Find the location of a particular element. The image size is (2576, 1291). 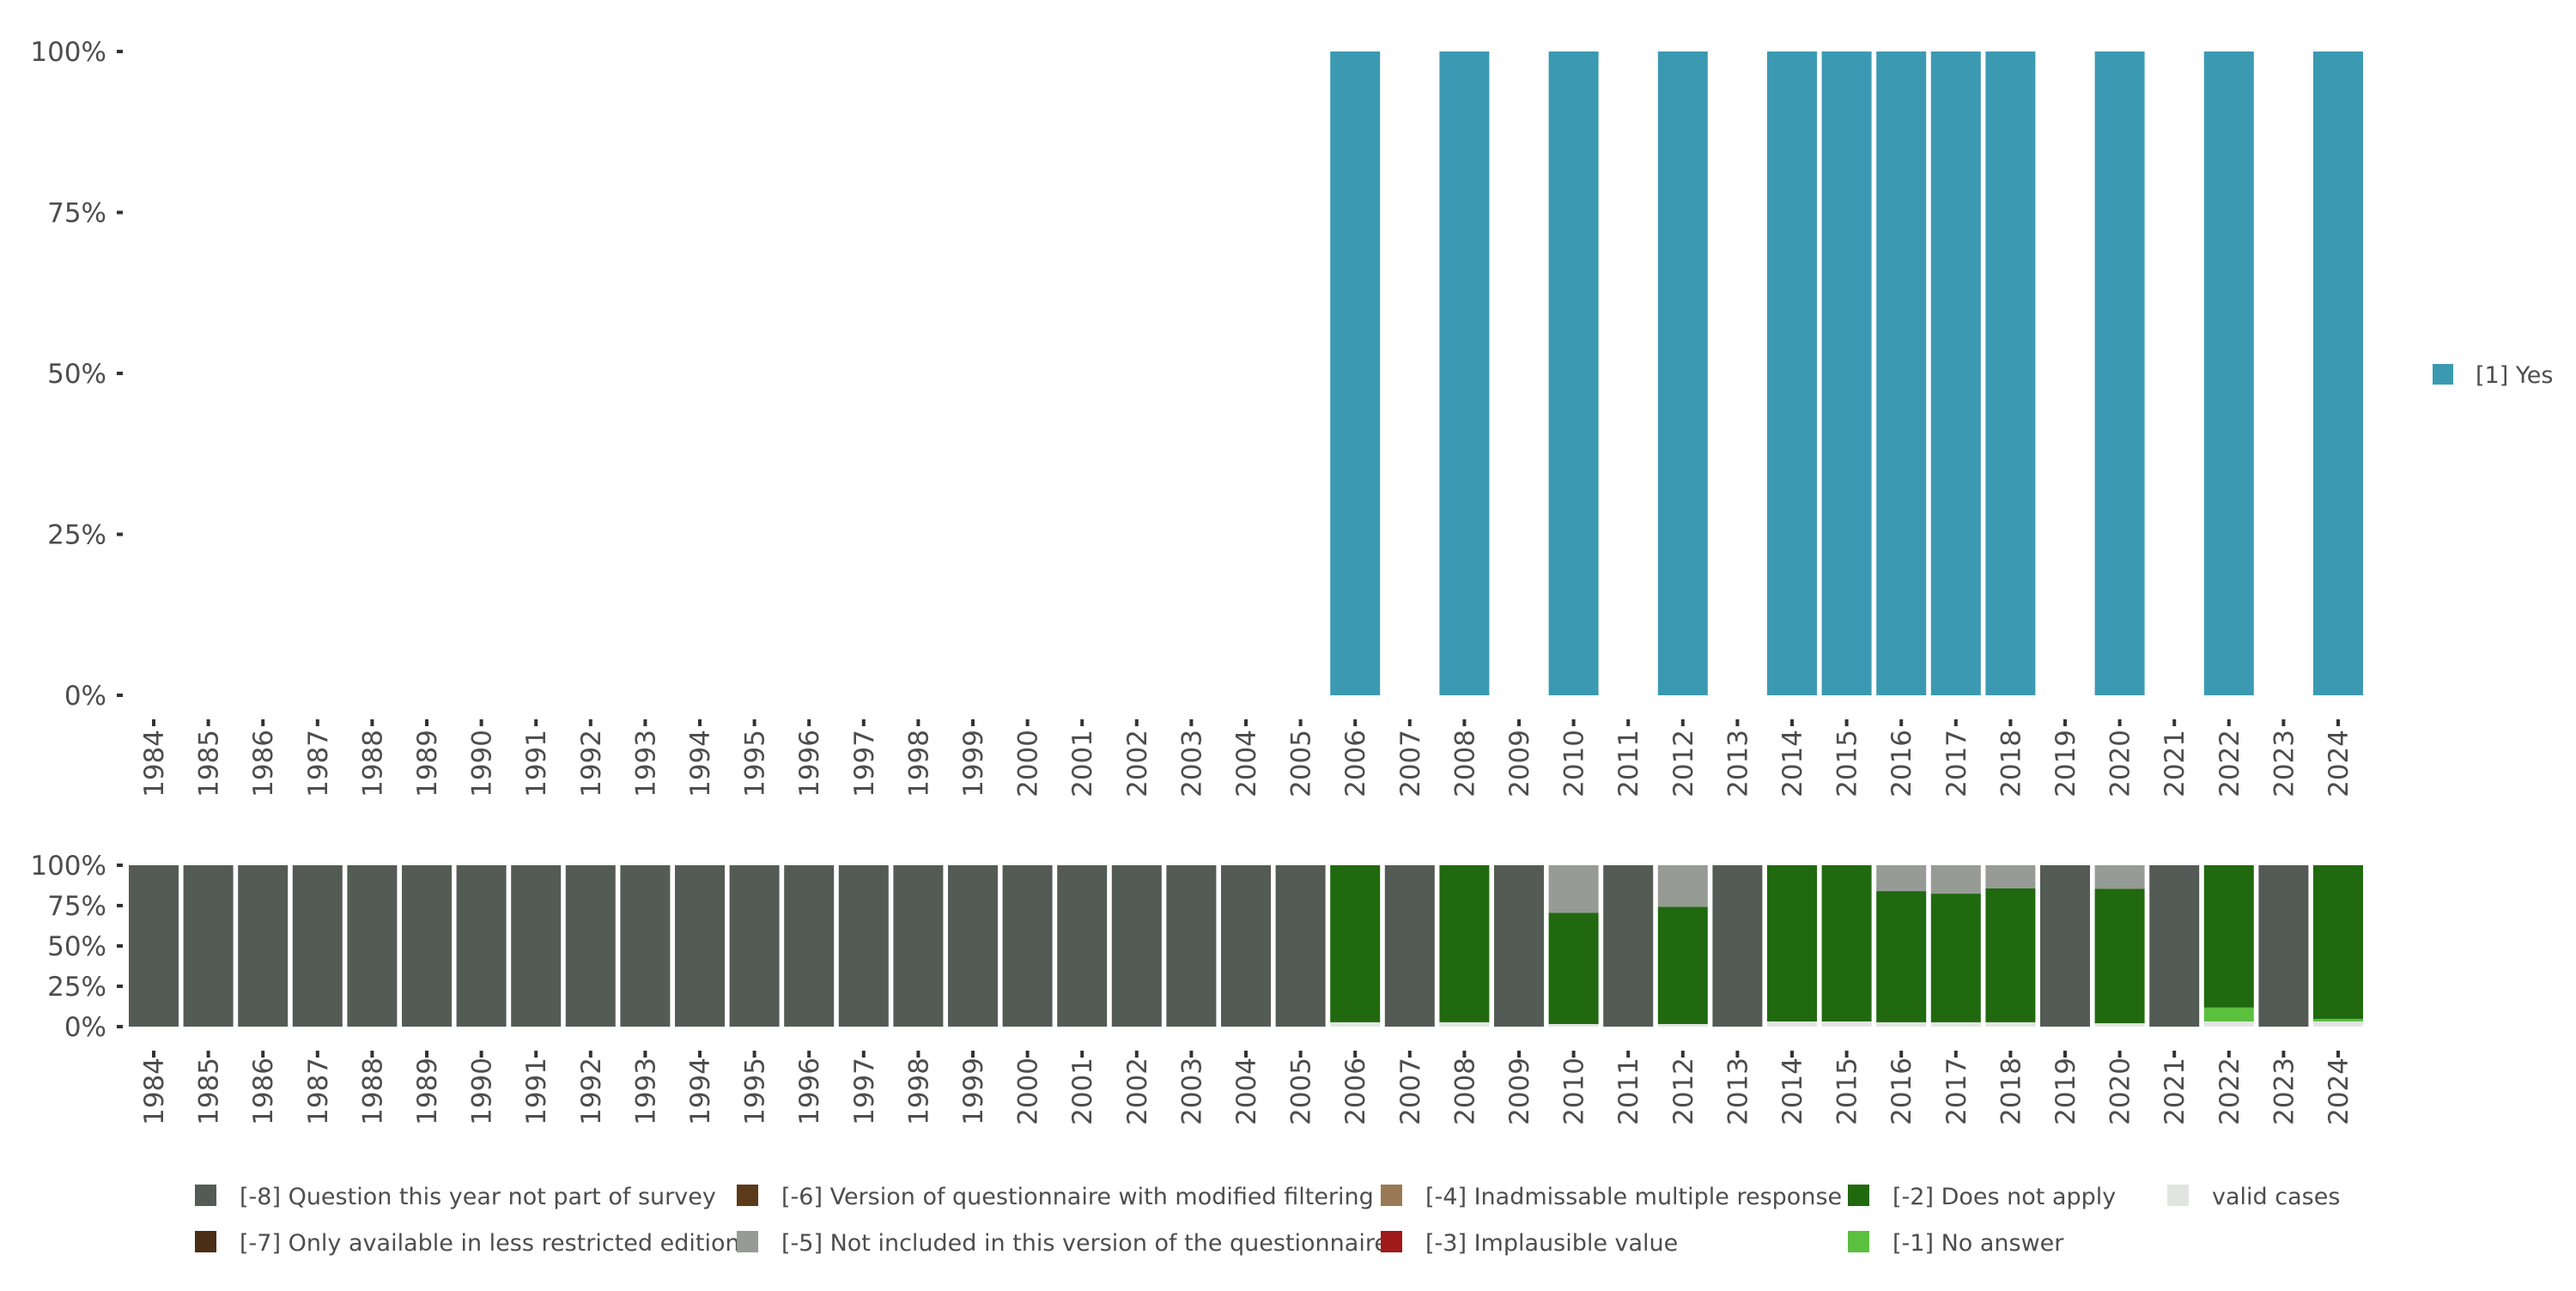

top-x-tick-label: 2004 is located at coordinates (1246, 764).